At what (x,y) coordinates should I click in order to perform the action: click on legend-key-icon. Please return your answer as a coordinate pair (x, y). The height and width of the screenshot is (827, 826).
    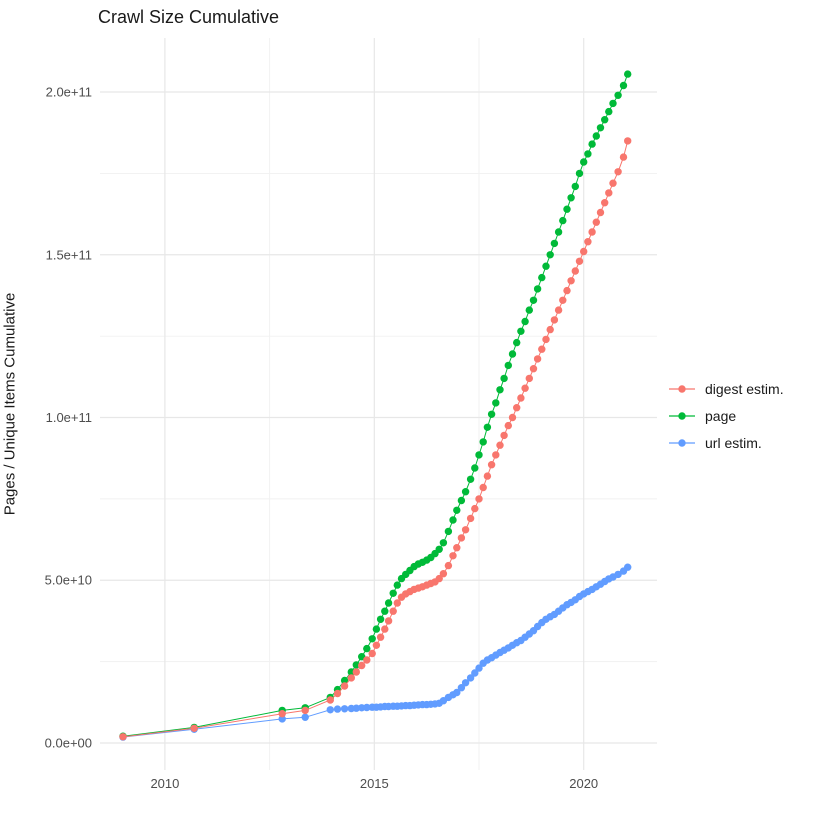
    Looking at the image, I should click on (682, 389).